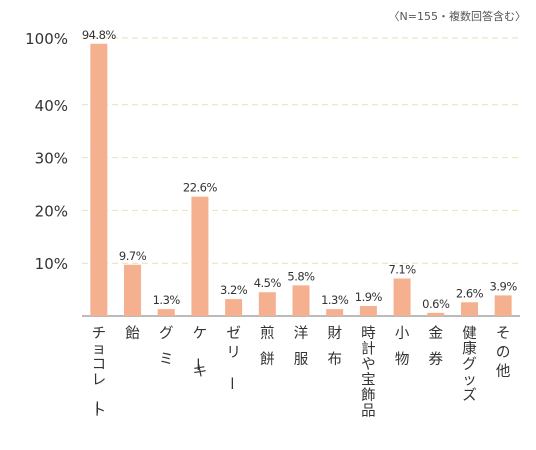  Describe the element at coordinates (402, 346) in the screenshot. I see `x-tick-label: 小物` at that location.